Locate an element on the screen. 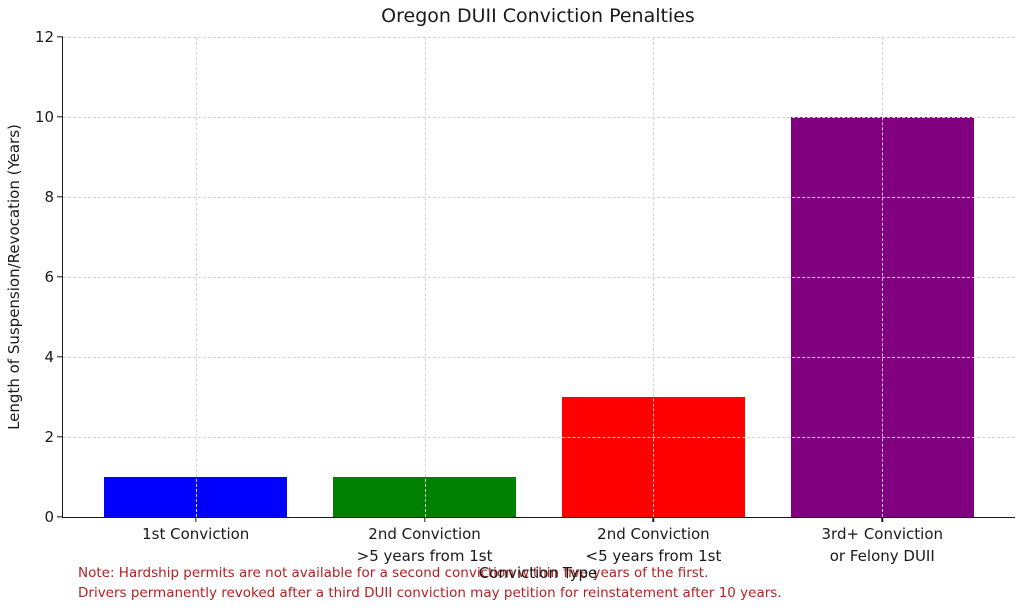 The image size is (1024, 611). x-axis-label: Conviction Type is located at coordinates (538, 573).